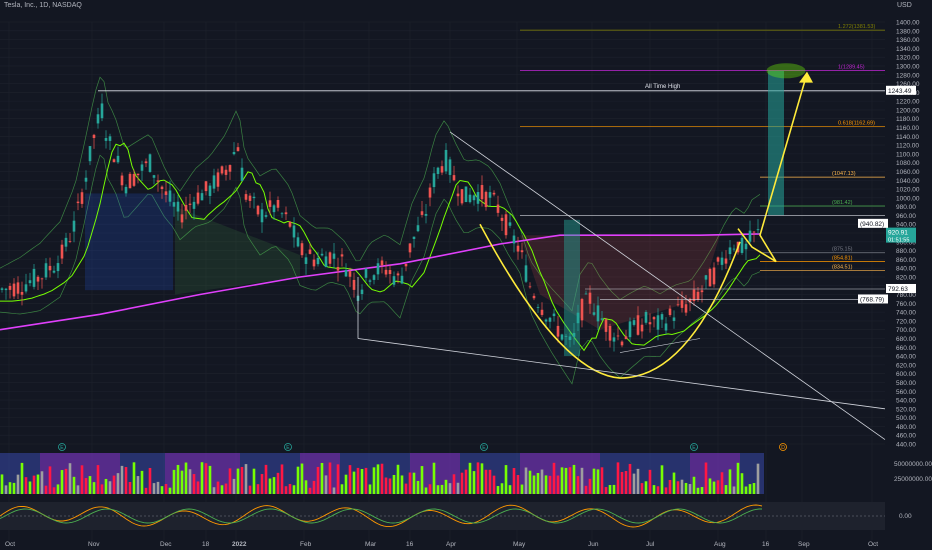 This screenshot has width=932, height=550. I want to click on y-tick-label: 840.00, so click(906, 269).